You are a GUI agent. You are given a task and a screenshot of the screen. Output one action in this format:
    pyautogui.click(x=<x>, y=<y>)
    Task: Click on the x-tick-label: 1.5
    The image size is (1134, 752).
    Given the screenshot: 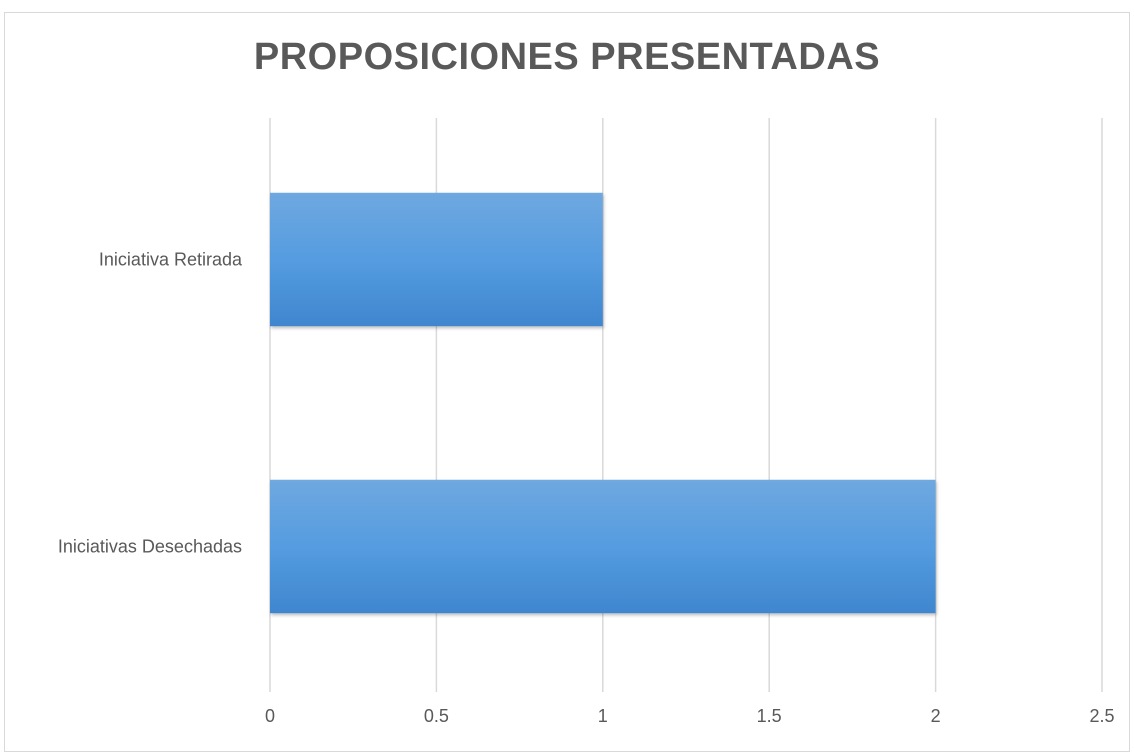 What is the action you would take?
    pyautogui.click(x=769, y=716)
    